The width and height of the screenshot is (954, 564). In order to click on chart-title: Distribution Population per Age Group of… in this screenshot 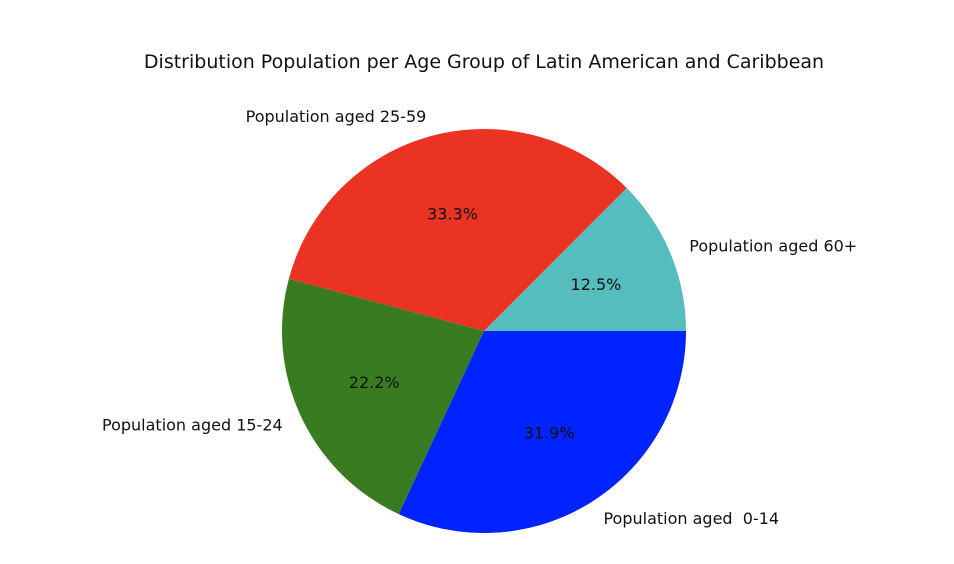, I will do `click(484, 62)`.